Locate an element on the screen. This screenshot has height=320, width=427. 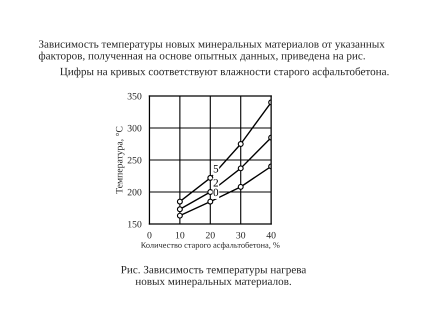
x-tick-label: 20 is located at coordinates (210, 235).